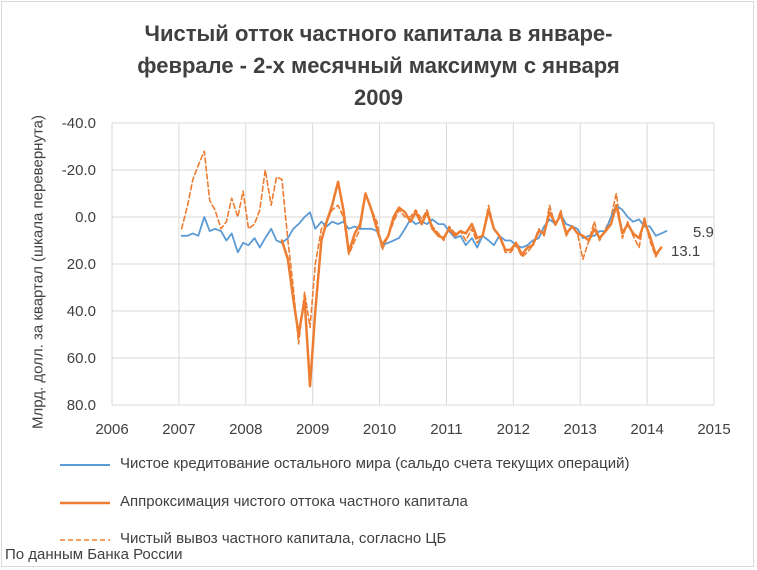 The width and height of the screenshot is (757, 570). Describe the element at coordinates (379, 429) in the screenshot. I see `x-tick-label: 2010` at that location.